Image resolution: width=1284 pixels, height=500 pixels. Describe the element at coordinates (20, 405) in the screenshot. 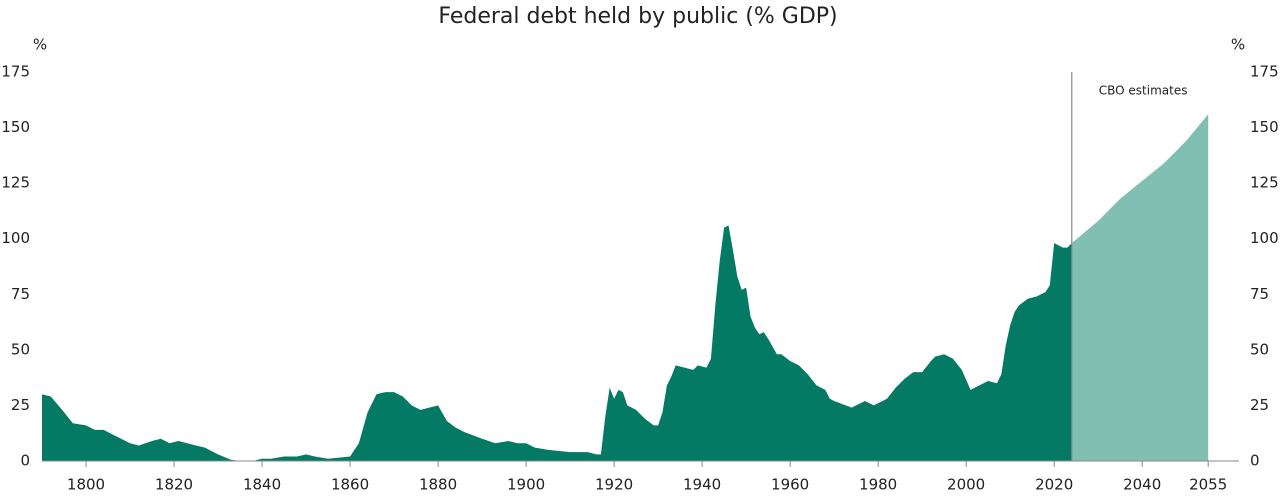

I see `y-tick-label: 25` at that location.